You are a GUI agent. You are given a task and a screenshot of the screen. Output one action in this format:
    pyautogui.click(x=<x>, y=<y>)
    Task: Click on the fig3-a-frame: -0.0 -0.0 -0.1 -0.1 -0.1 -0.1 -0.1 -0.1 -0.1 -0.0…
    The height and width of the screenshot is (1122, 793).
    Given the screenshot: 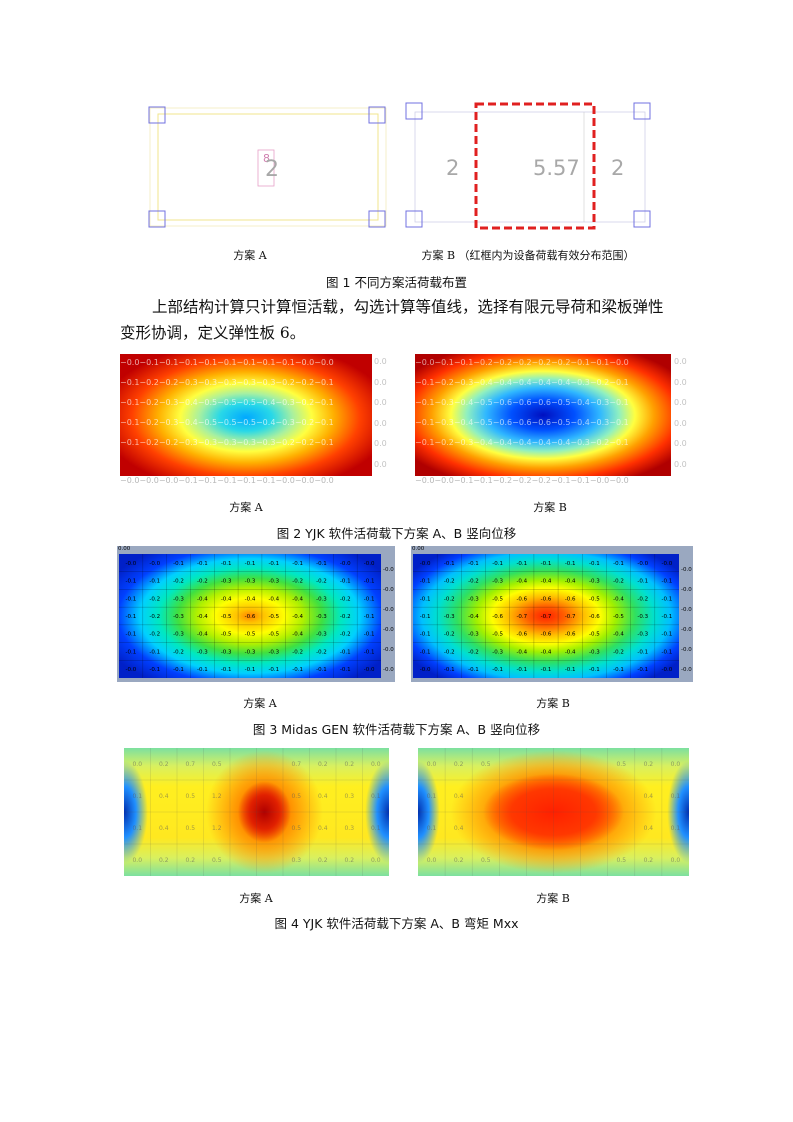 What is the action you would take?
    pyautogui.click(x=256, y=614)
    